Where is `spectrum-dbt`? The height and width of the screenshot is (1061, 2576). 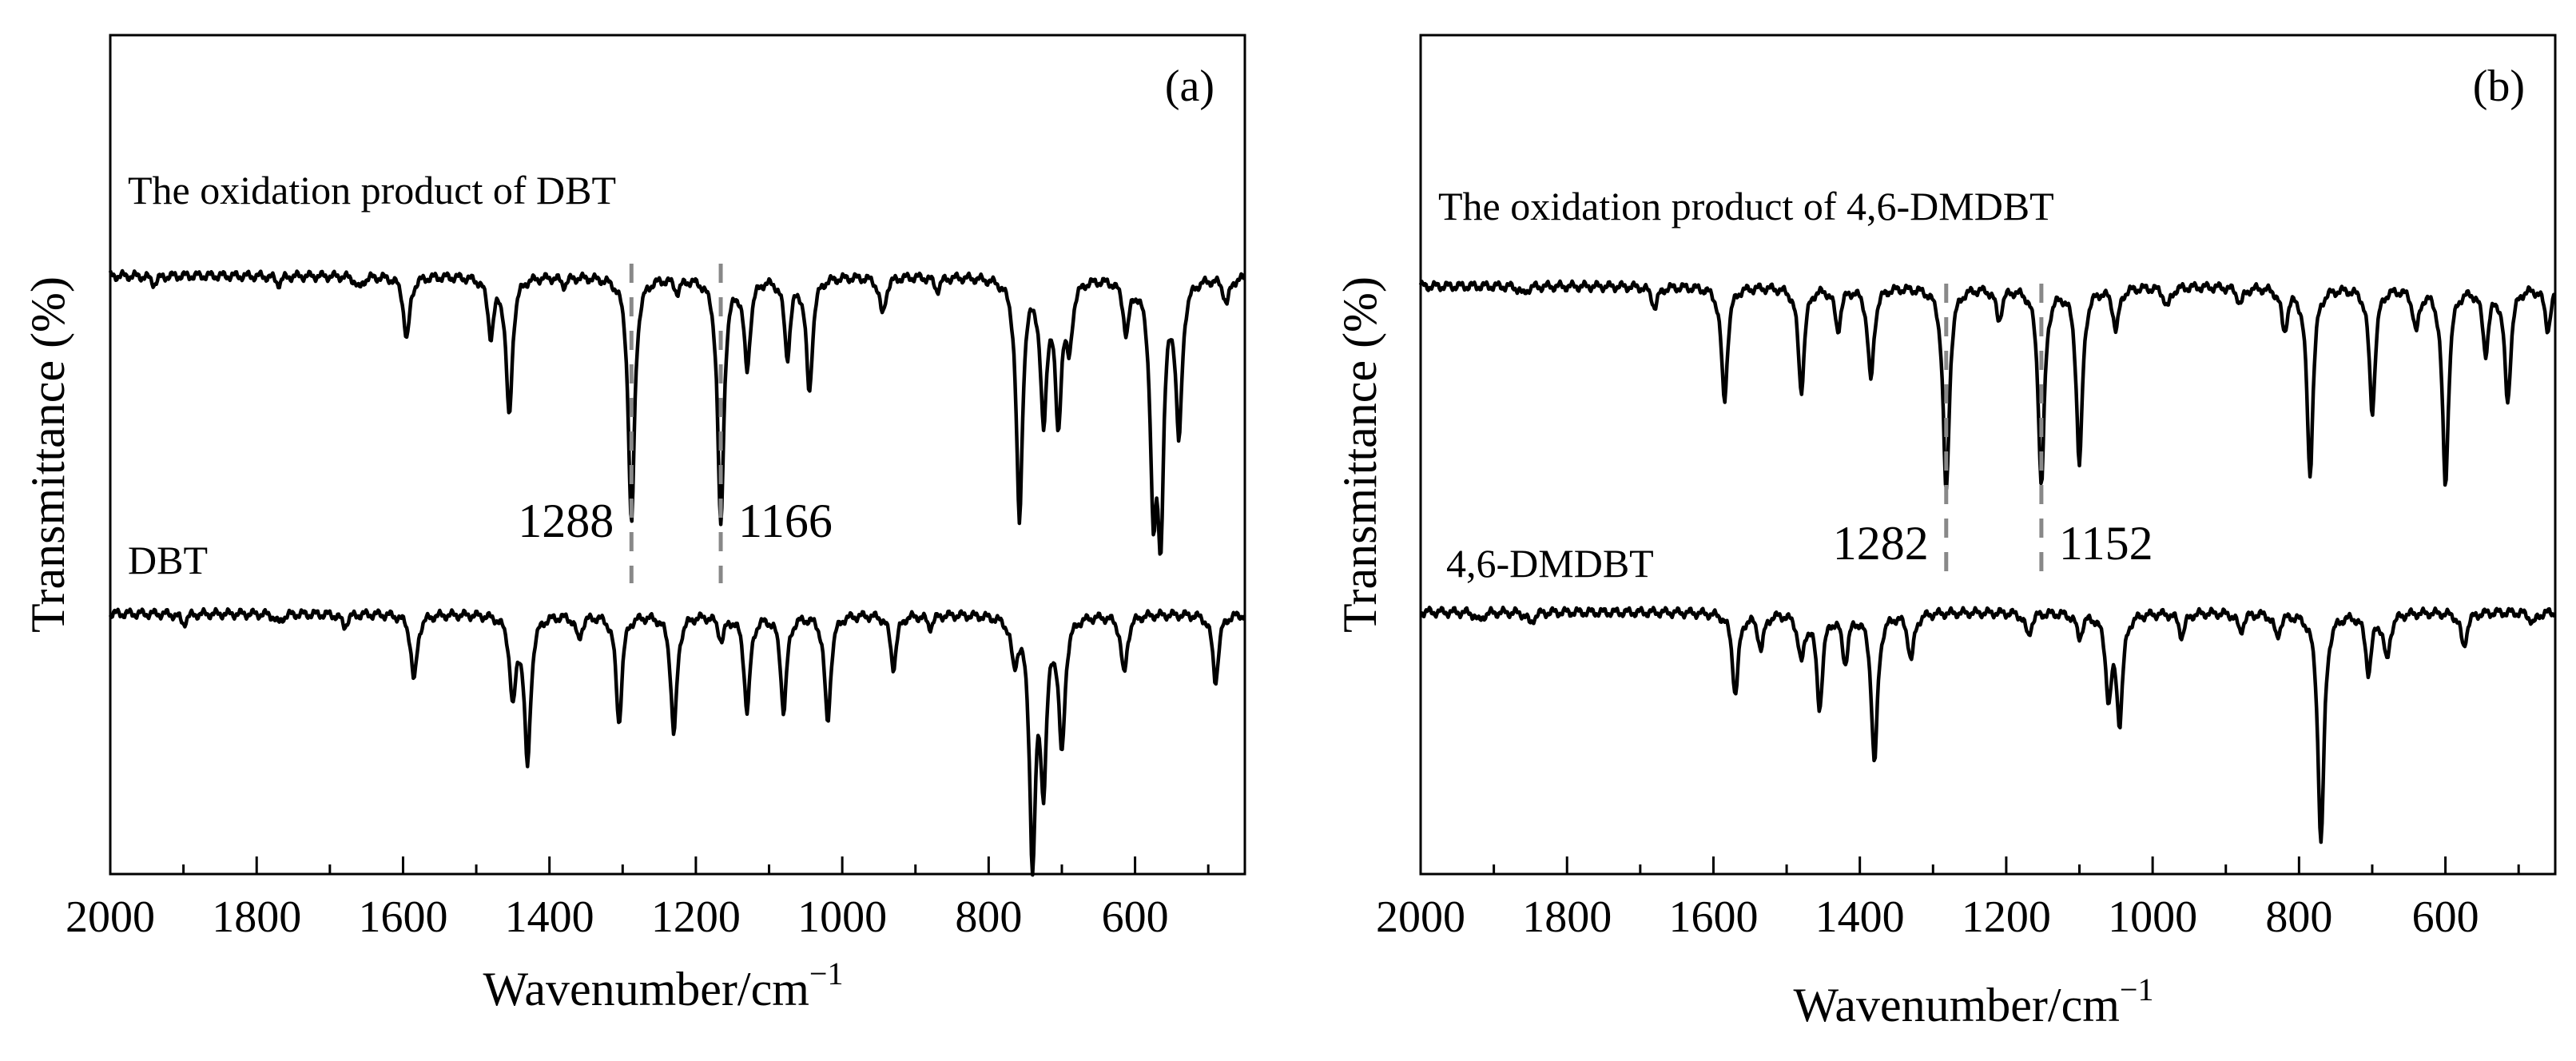 spectrum-dbt is located at coordinates (677, 741).